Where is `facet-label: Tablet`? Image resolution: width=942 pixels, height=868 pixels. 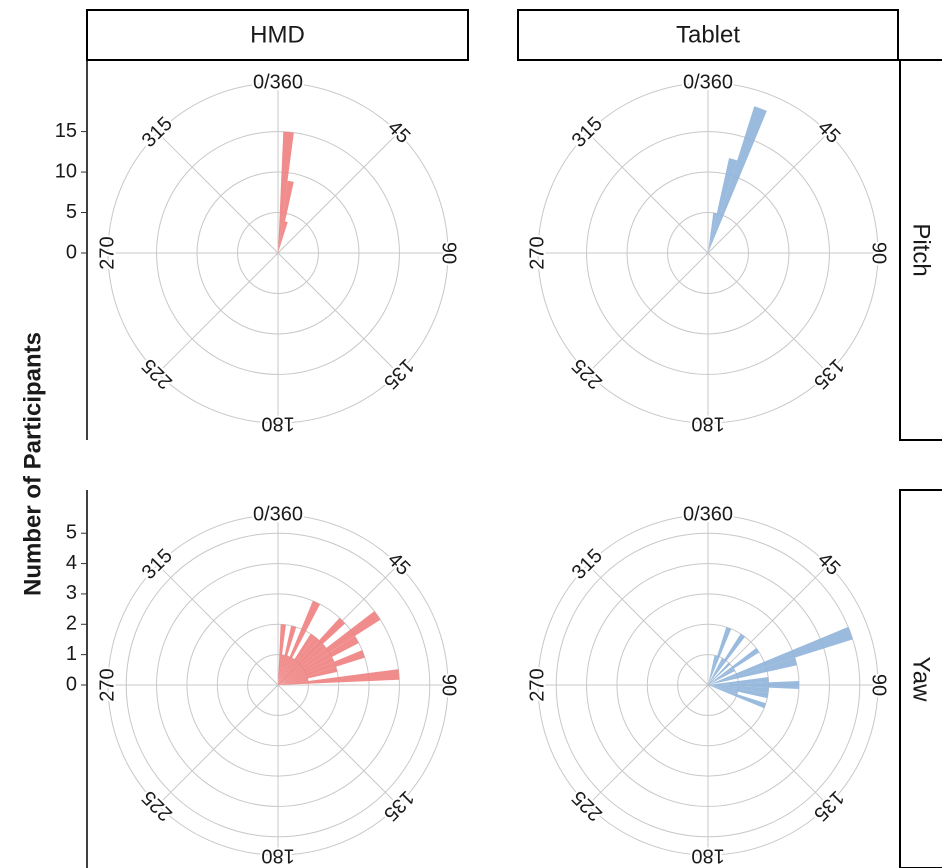
facet-label: Tablet is located at coordinates (708, 34).